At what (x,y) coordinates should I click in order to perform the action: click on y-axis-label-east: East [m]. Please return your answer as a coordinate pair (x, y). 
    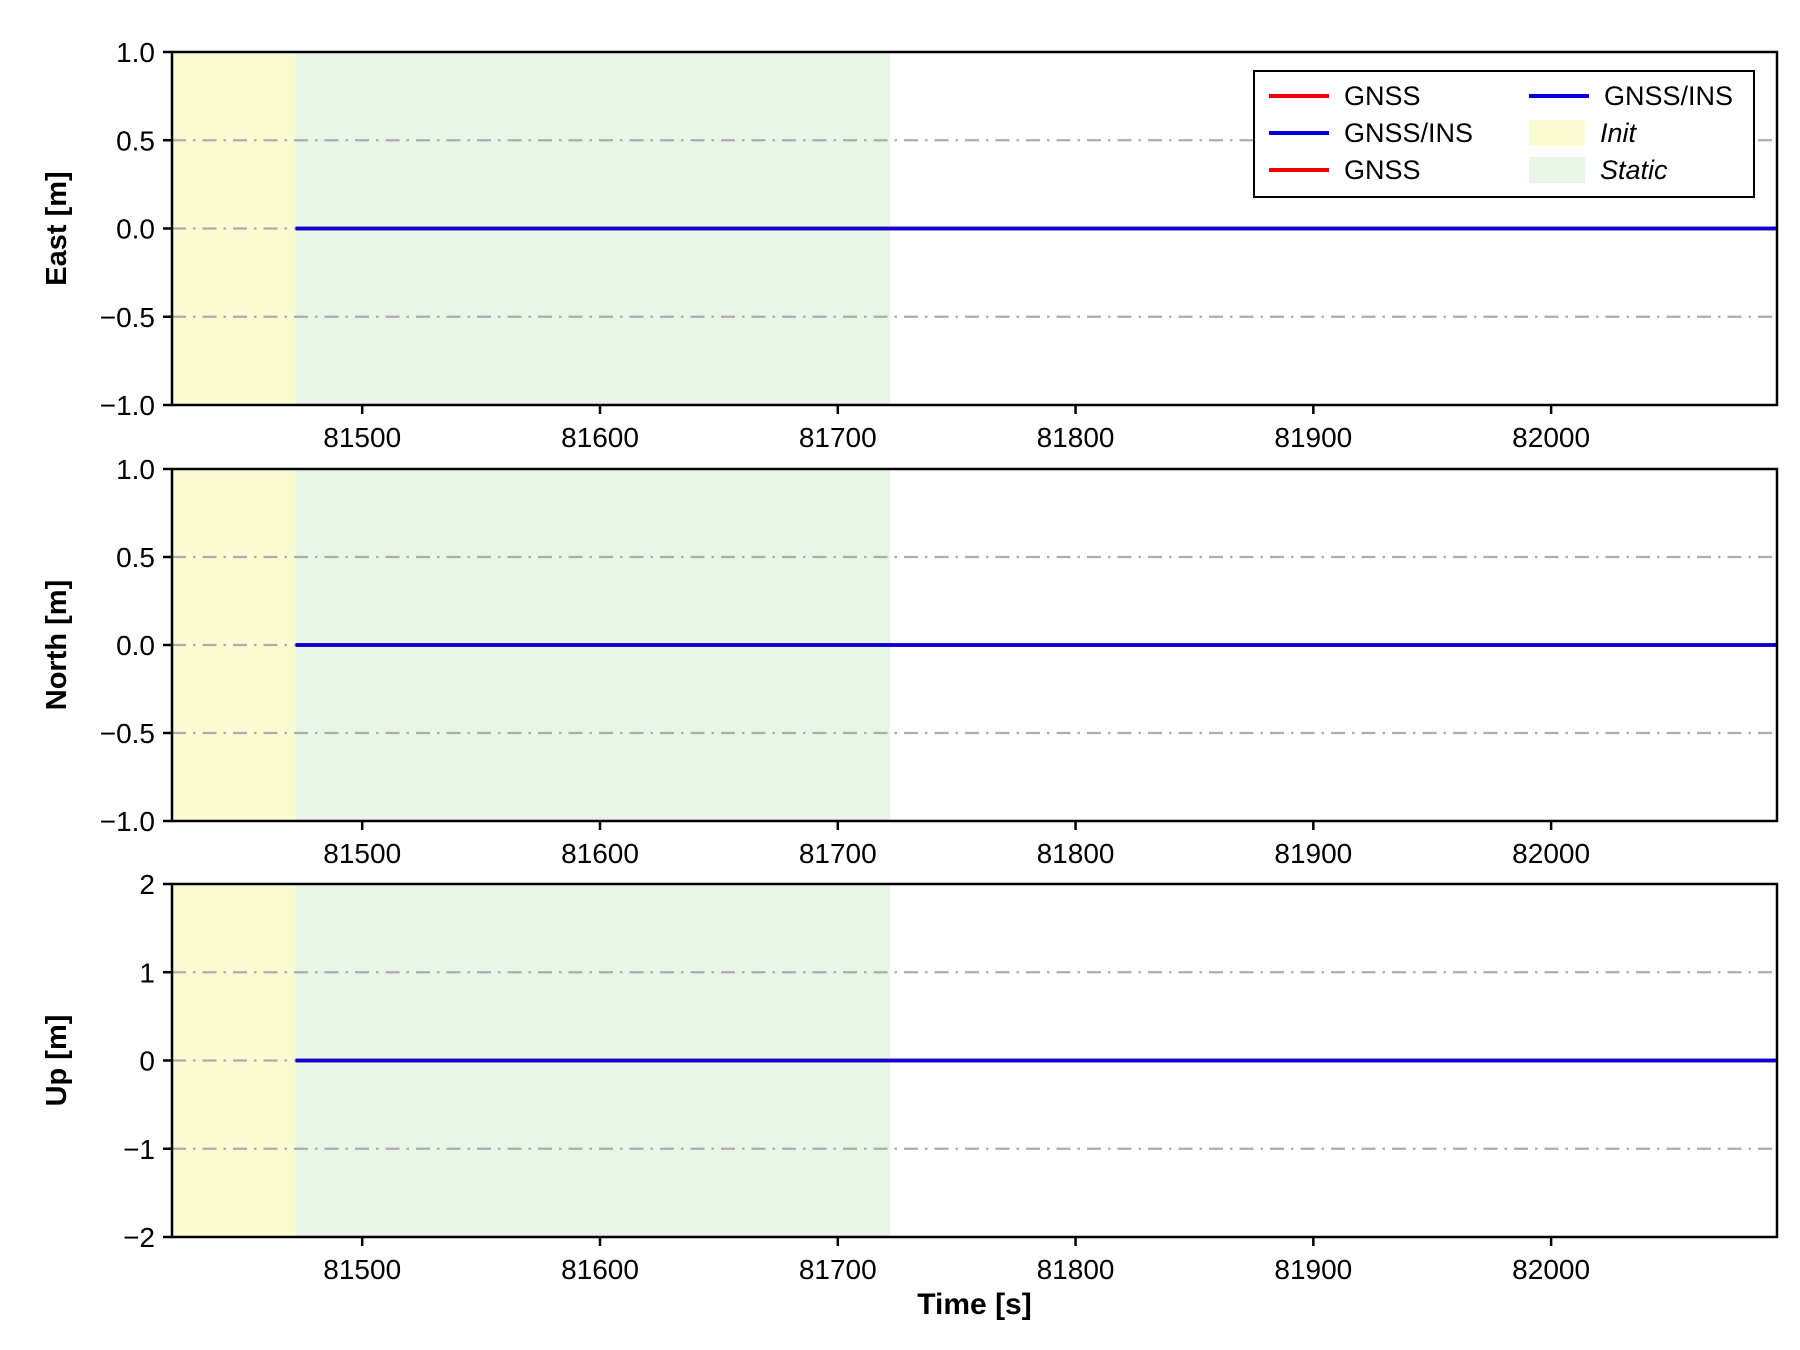
    Looking at the image, I should click on (57, 228).